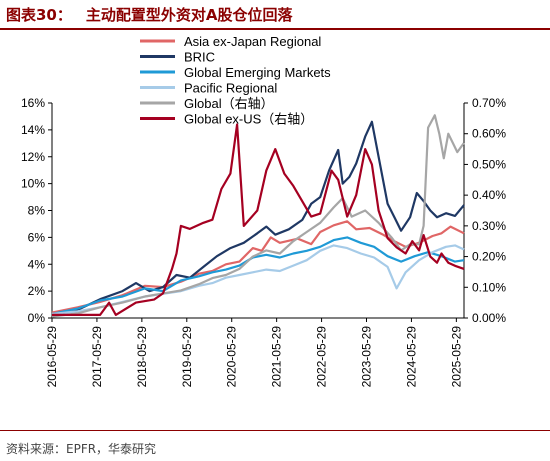 The height and width of the screenshot is (461, 550). Describe the element at coordinates (489, 226) in the screenshot. I see `y-right-tick-label: 0.30%` at that location.